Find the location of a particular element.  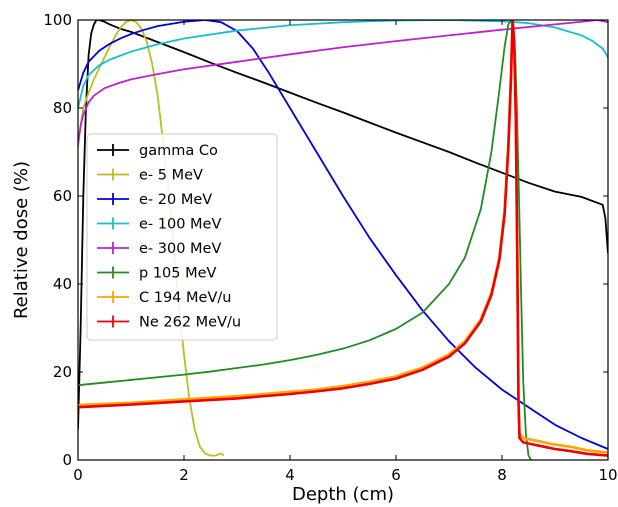

legend-label: C 194 MeV/u is located at coordinates (185, 298).